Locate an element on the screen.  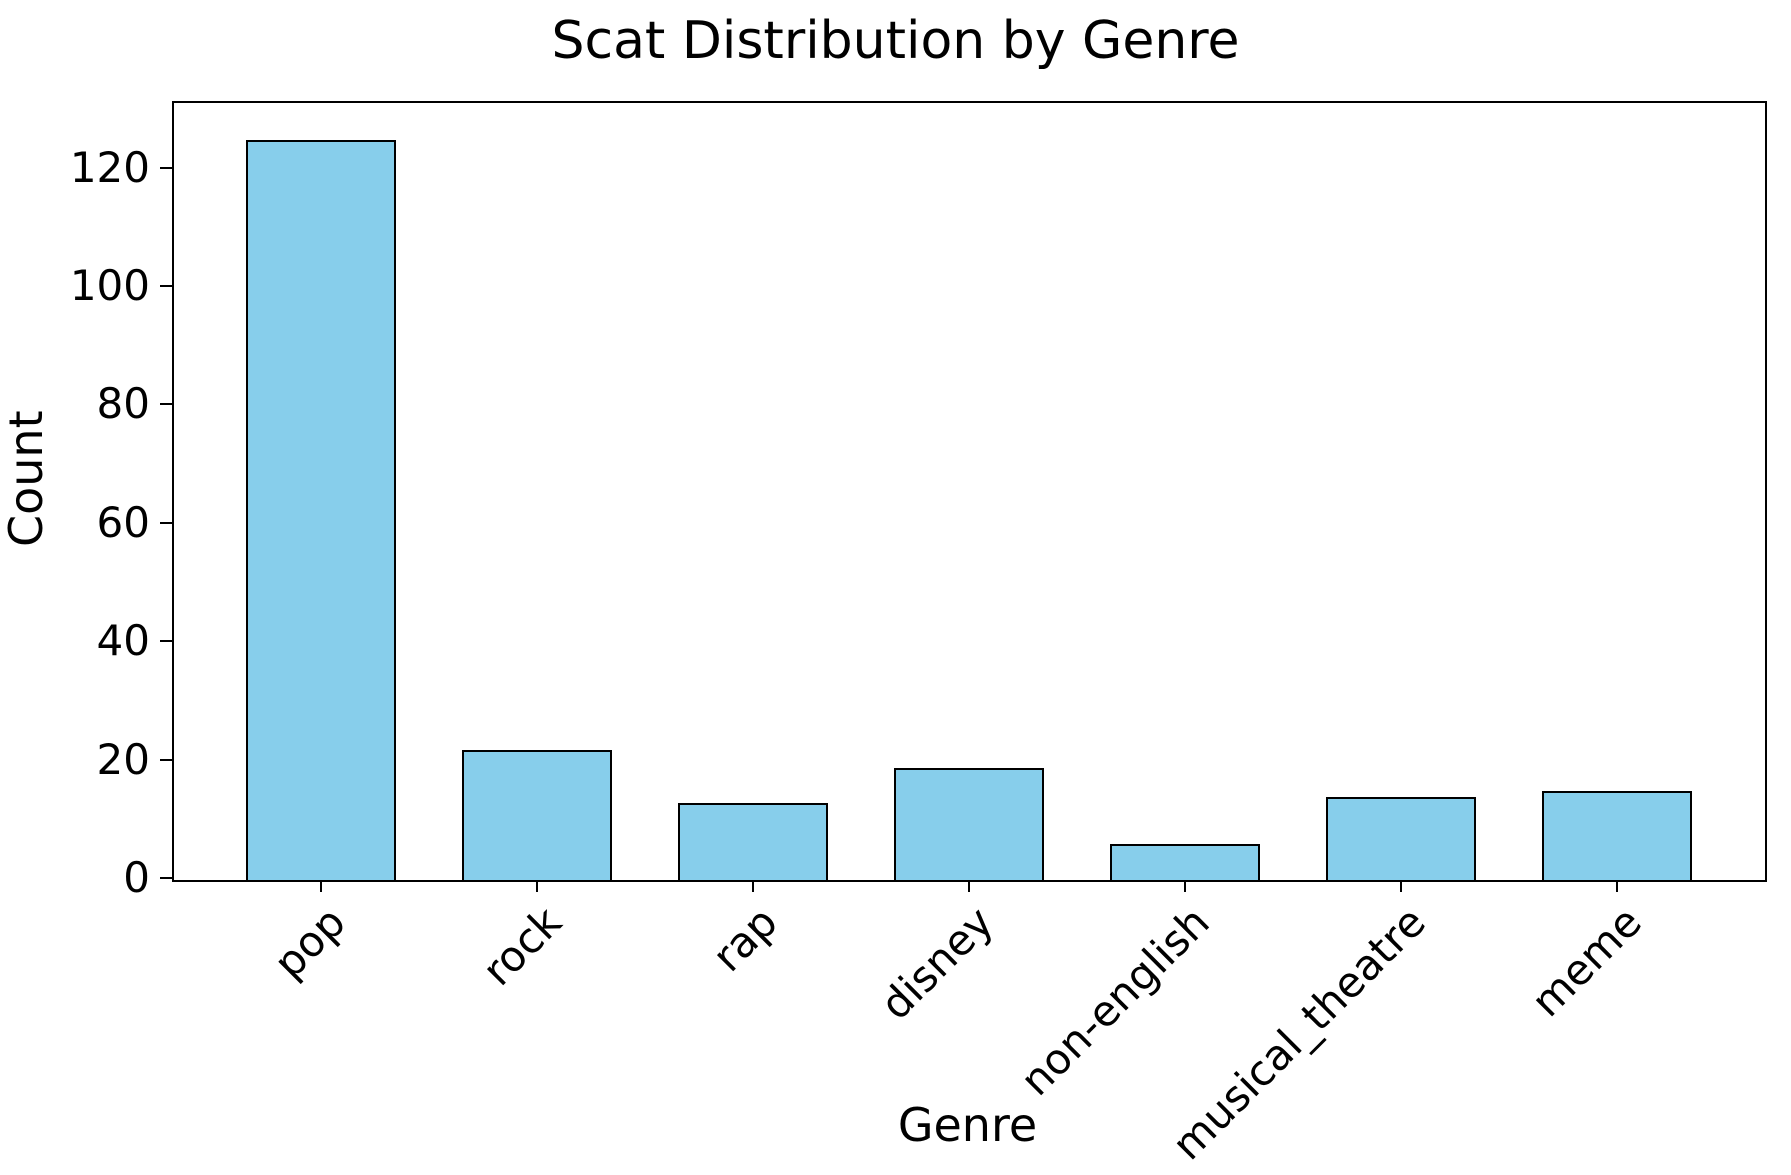
bar-musical_theatre is located at coordinates (1401, 838).